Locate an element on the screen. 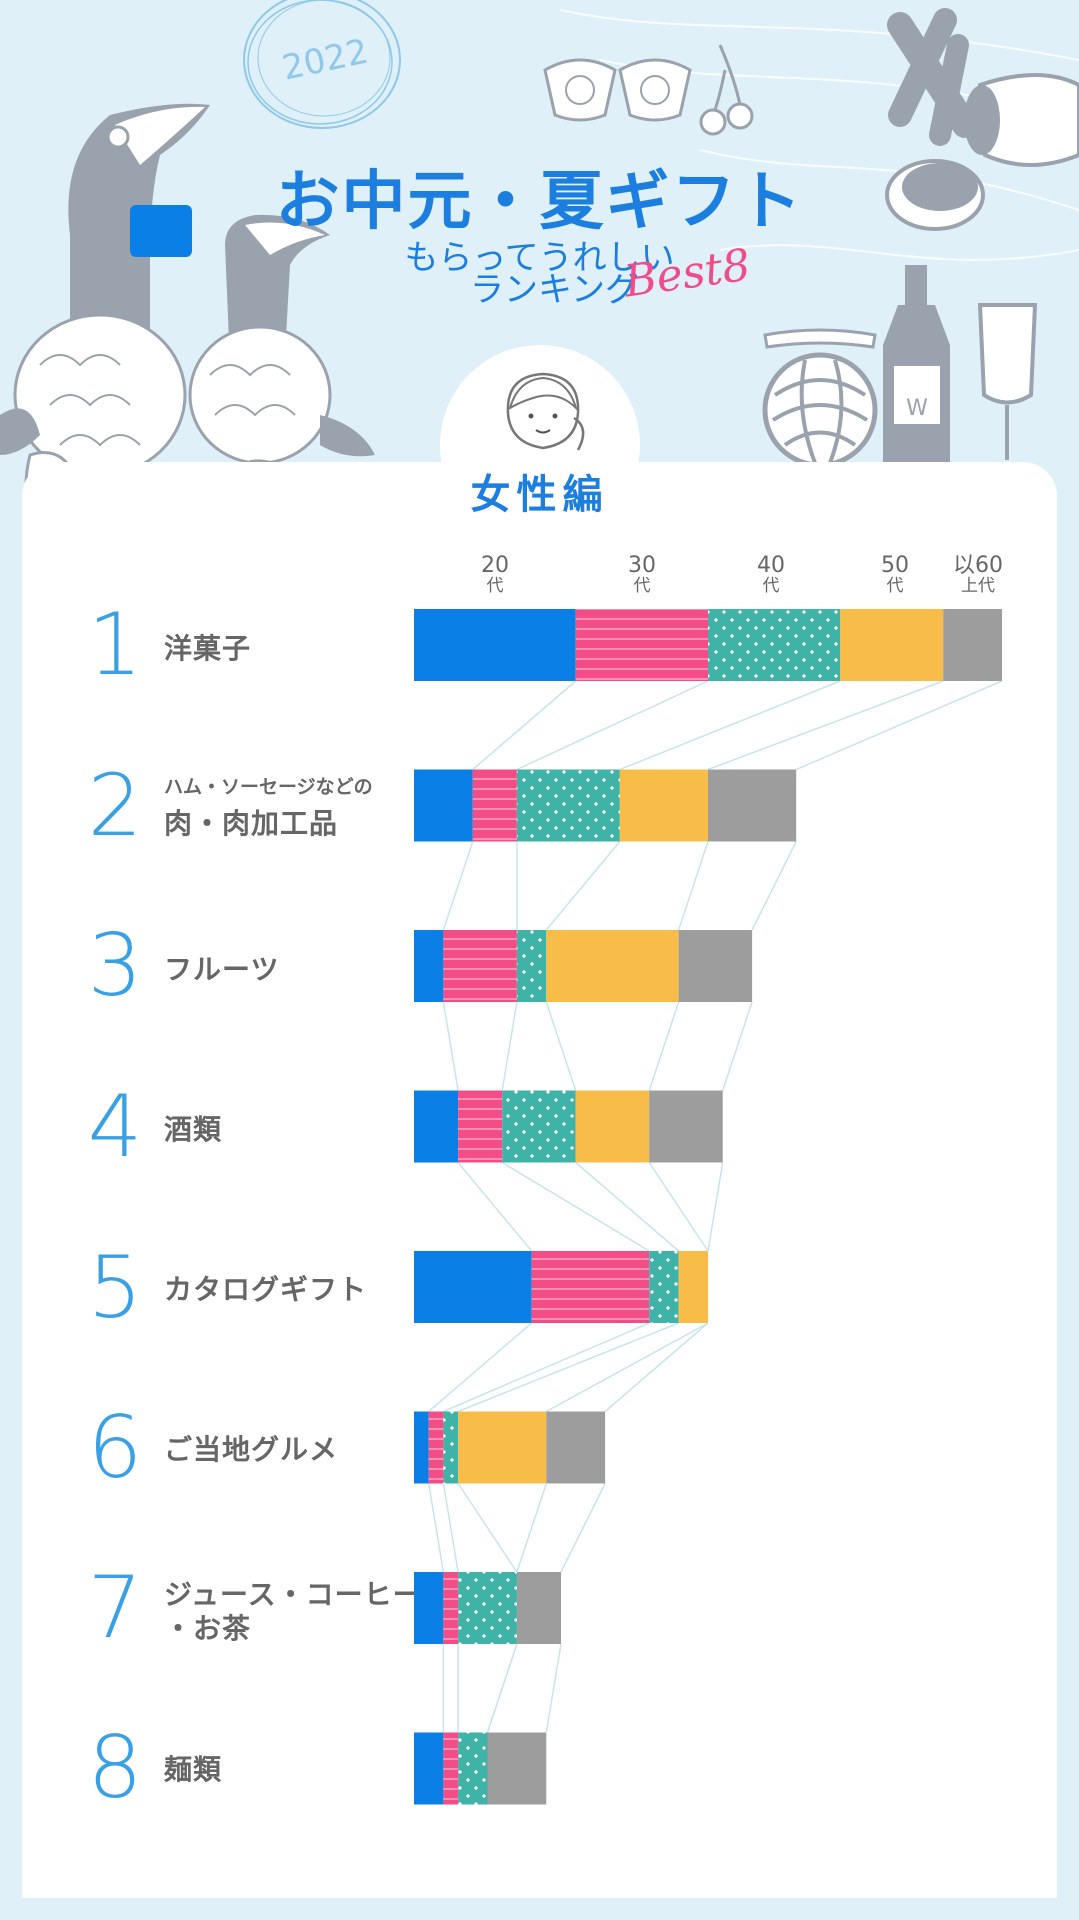 The width and height of the screenshot is (1079, 1920). bar-segment-rank7-series4 is located at coordinates (538, 1608).